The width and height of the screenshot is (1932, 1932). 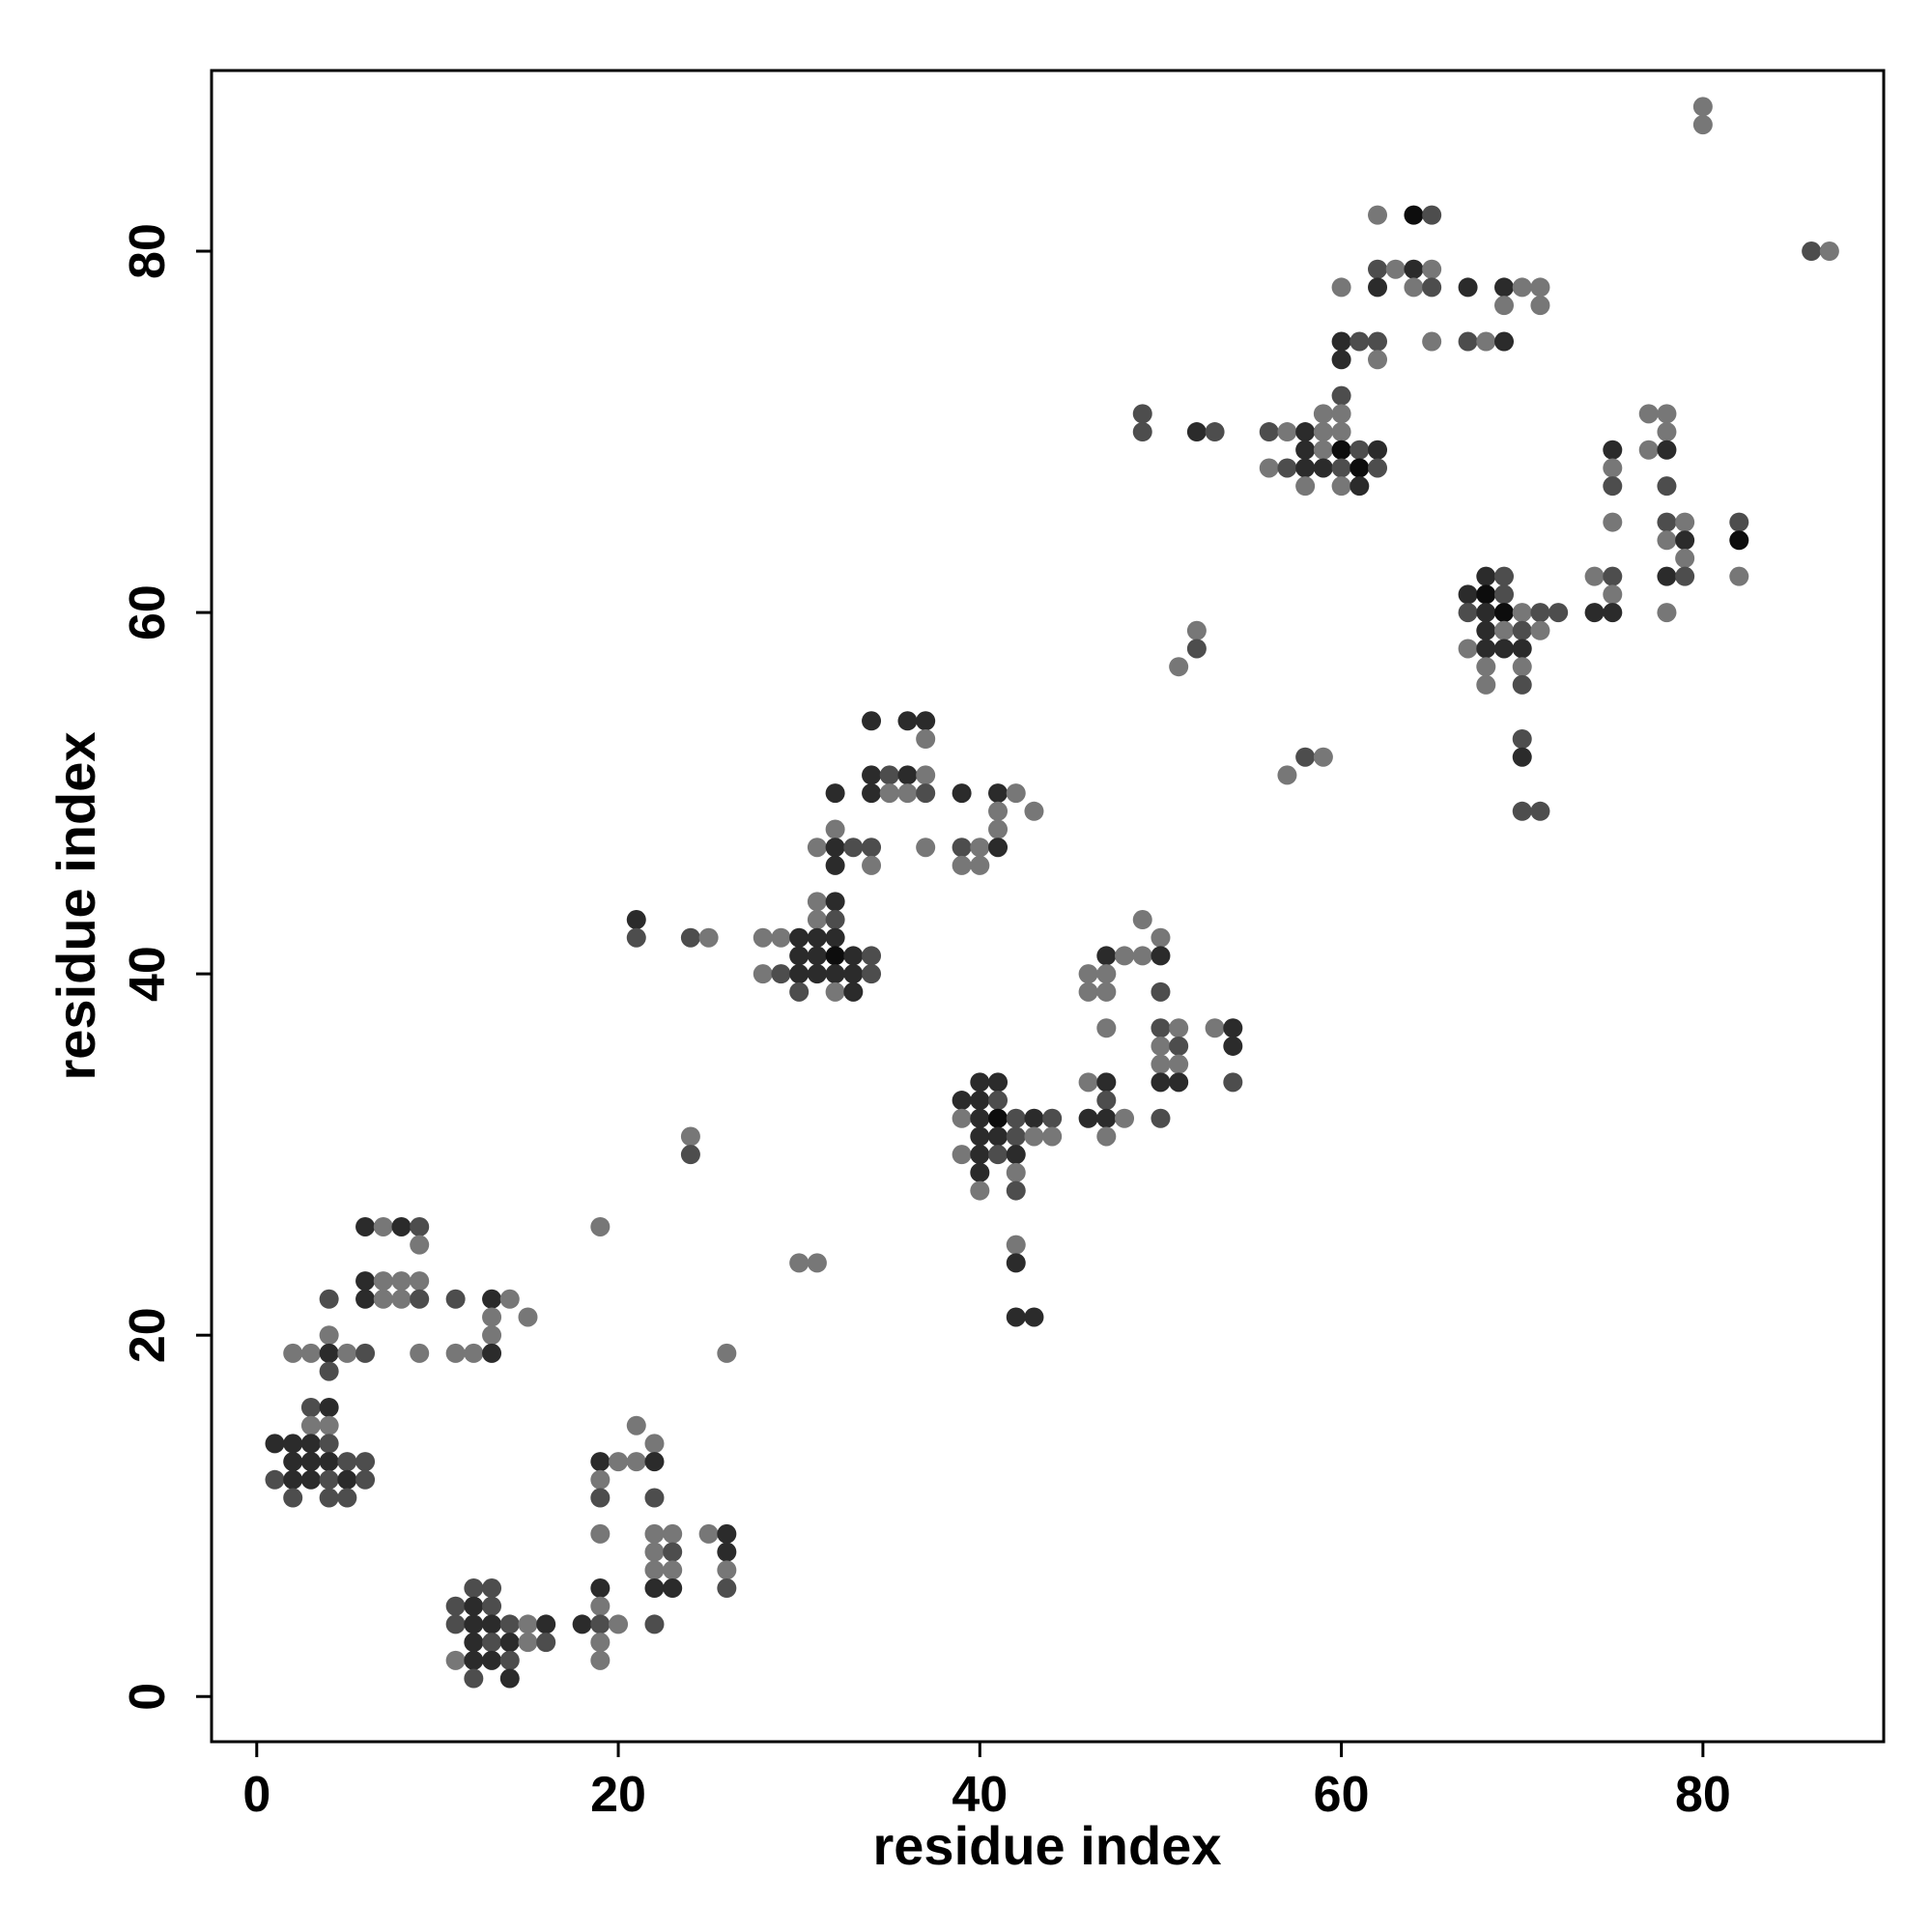 What do you see at coordinates (256, 1795) in the screenshot?
I see `x-tick-label: 0` at bounding box center [256, 1795].